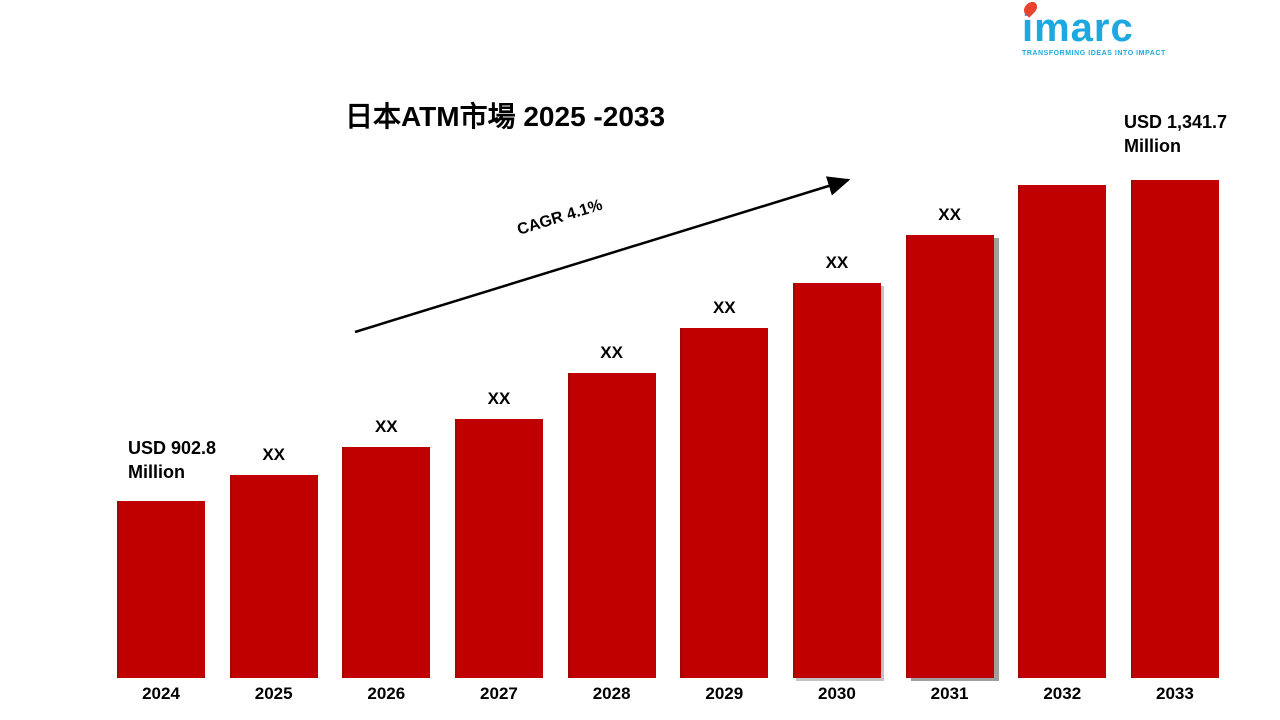 This screenshot has width=1280, height=720. I want to click on x-axis-label: 2029, so click(724, 693).